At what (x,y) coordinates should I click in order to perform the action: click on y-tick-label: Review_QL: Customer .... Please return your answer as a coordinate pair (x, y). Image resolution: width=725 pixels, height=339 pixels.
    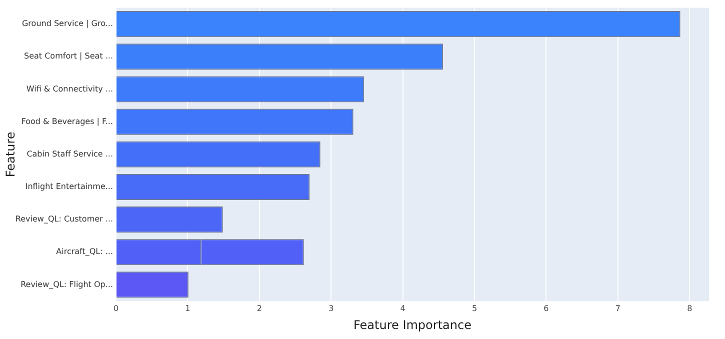
    Looking at the image, I should click on (64, 219).